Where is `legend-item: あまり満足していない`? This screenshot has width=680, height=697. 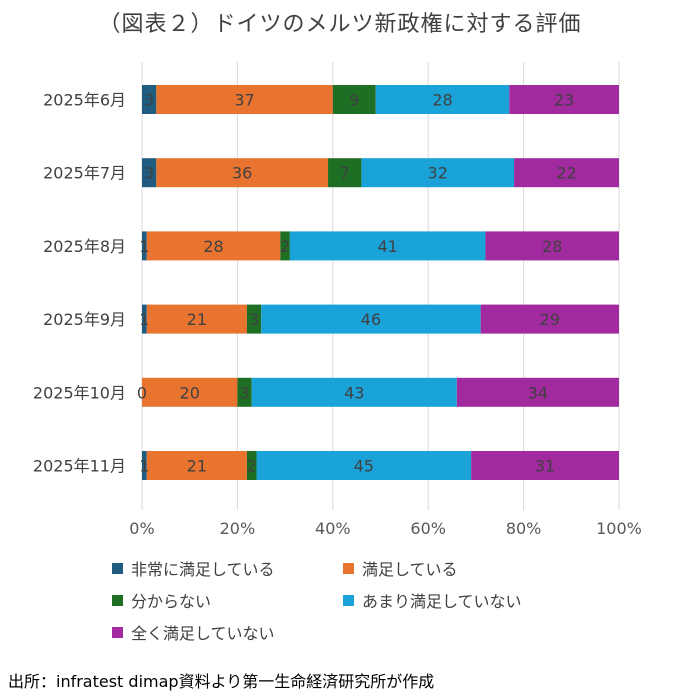
legend-item: あまり満足していない is located at coordinates (432, 600).